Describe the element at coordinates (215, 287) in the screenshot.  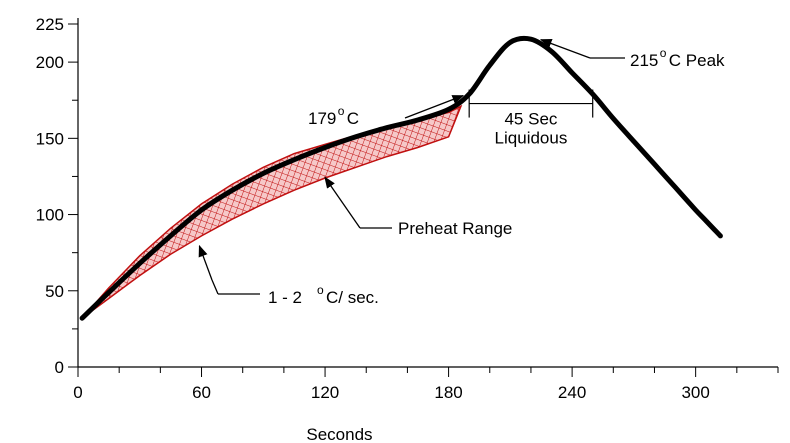
I see `ramp-leader-v` at that location.